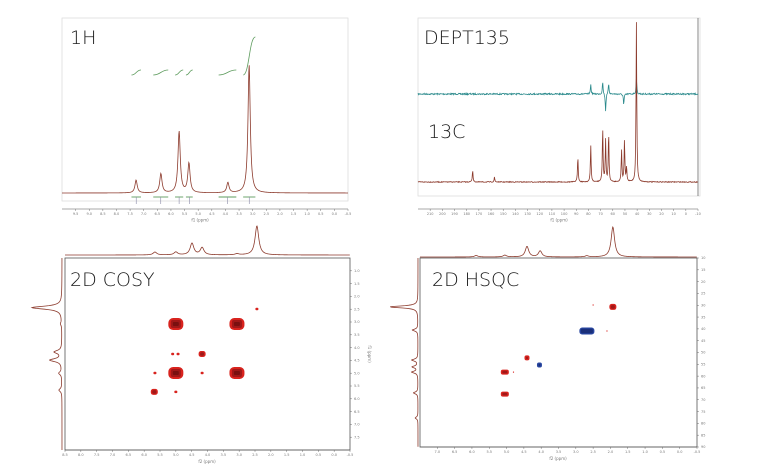  Describe the element at coordinates (357, 373) in the screenshot. I see `y-axis-cosy-tick-label: 5.0` at that location.